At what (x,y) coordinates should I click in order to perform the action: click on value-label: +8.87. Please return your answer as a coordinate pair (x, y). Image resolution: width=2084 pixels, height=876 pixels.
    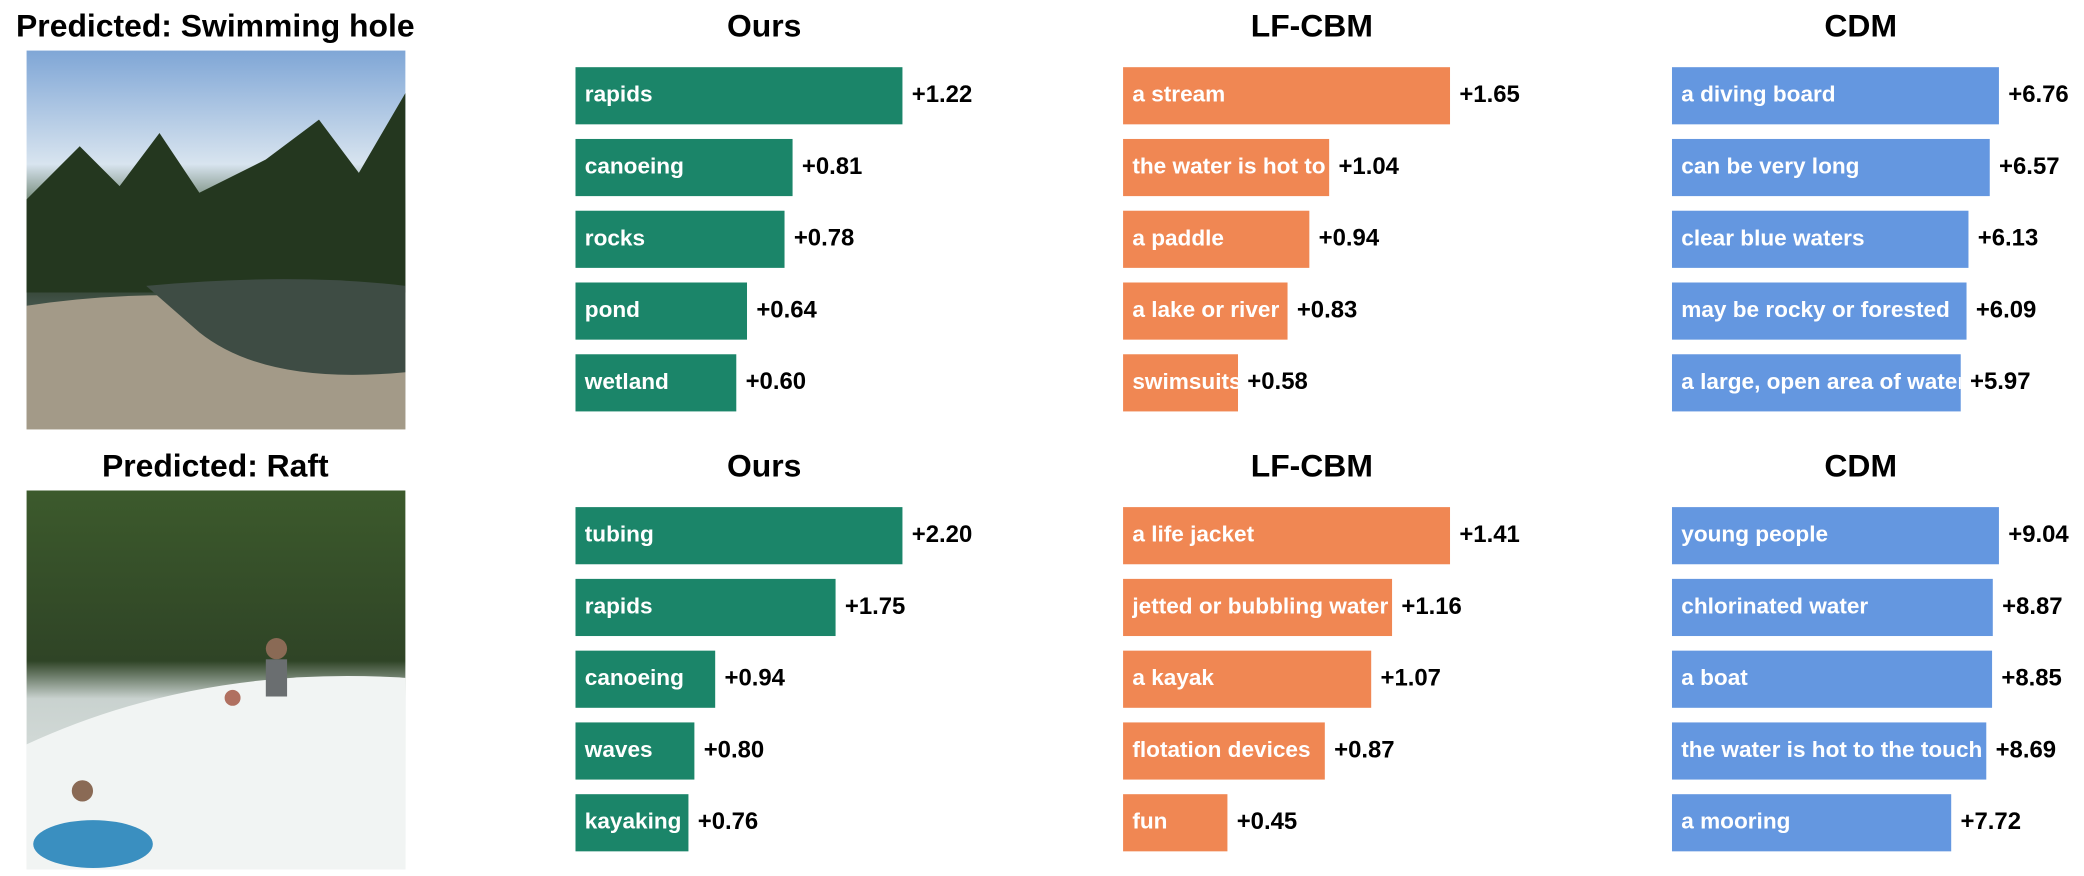
    Looking at the image, I should click on (2032, 606).